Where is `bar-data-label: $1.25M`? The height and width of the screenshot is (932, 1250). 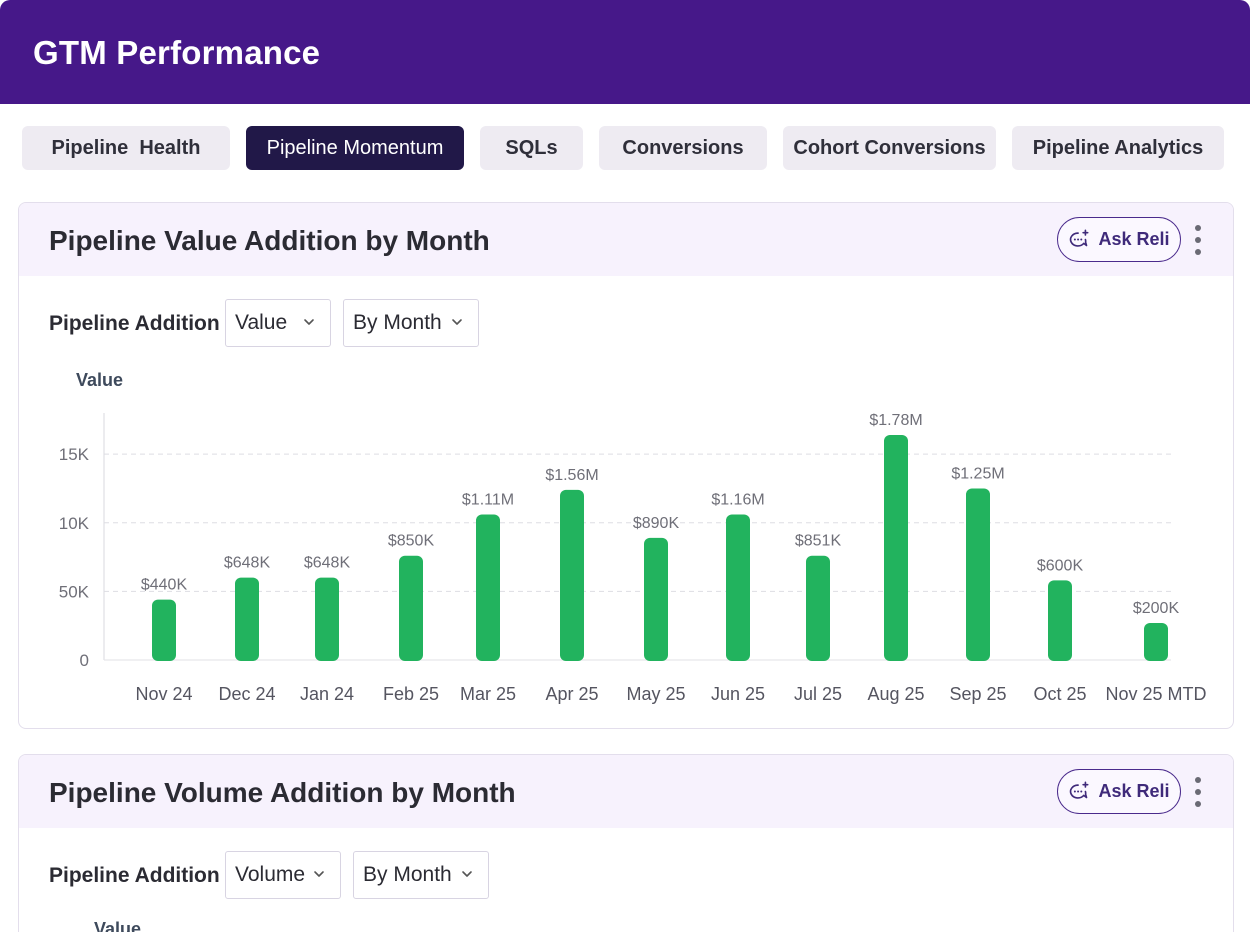
bar-data-label: $1.25M is located at coordinates (977, 473).